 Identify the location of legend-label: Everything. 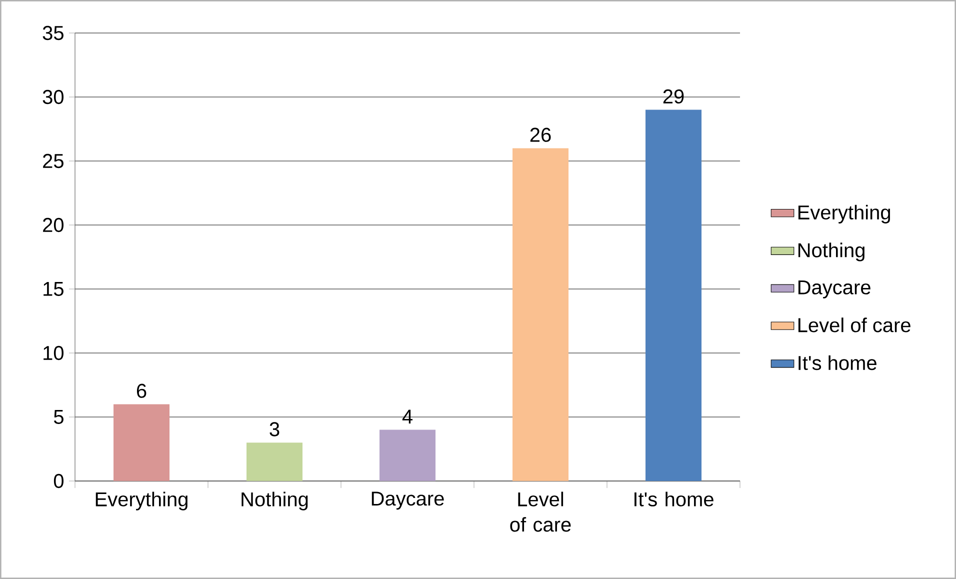
(844, 214).